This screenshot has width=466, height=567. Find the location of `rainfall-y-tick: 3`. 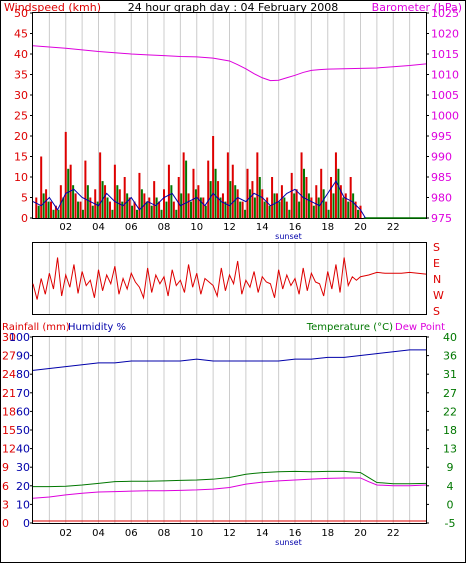

rainfall-y-tick: 3 is located at coordinates (5, 504).